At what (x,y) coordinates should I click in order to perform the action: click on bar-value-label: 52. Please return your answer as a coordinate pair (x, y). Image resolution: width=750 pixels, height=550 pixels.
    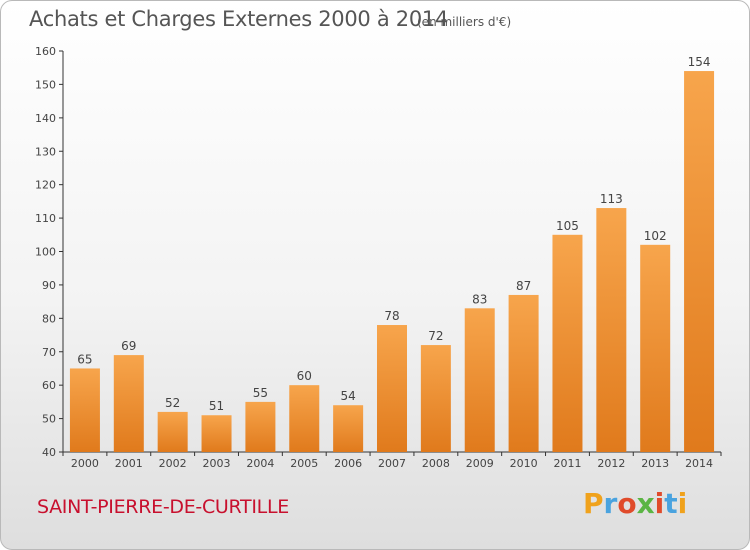
    Looking at the image, I should click on (172, 403).